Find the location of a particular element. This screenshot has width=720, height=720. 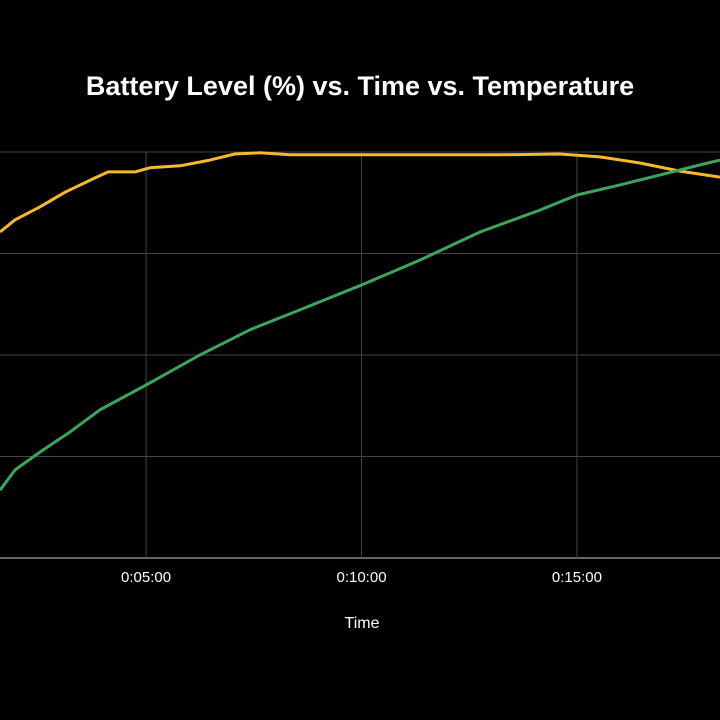

x-axis-title: Time is located at coordinates (362, 623).